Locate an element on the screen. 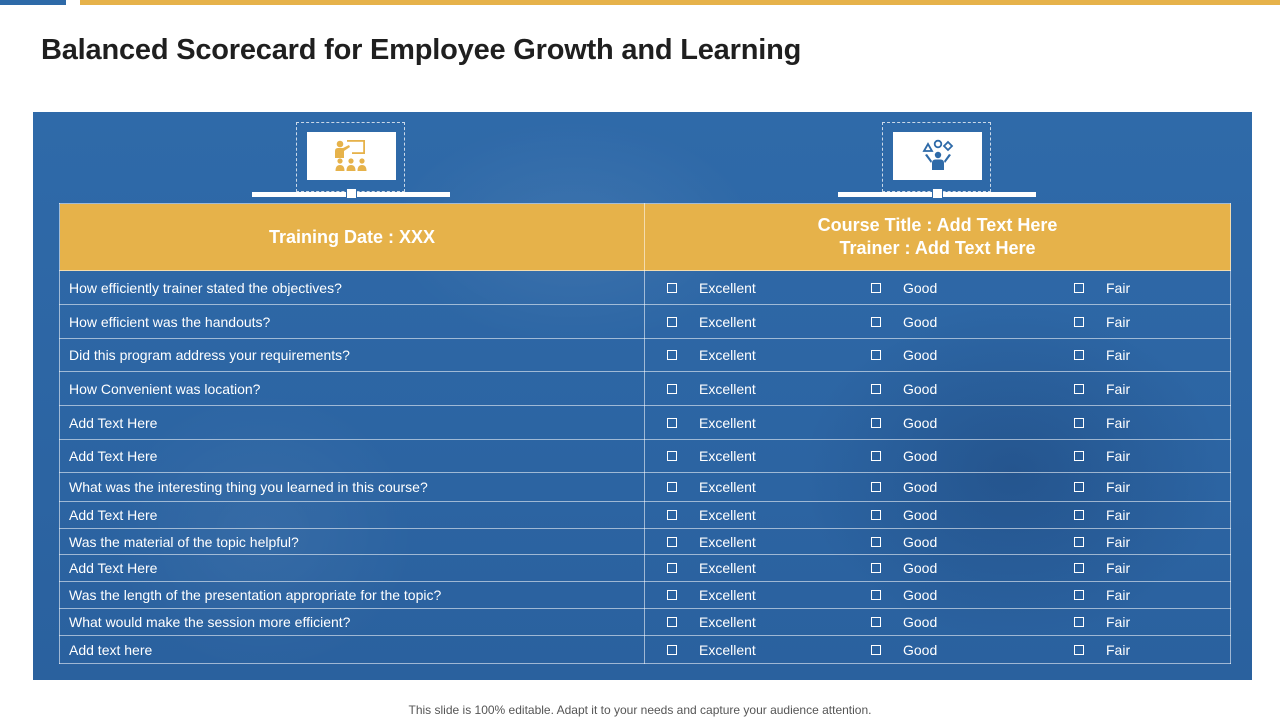 This screenshot has height=720, width=1280. course-title-text: Course Title : Add Text Here is located at coordinates (937, 225).